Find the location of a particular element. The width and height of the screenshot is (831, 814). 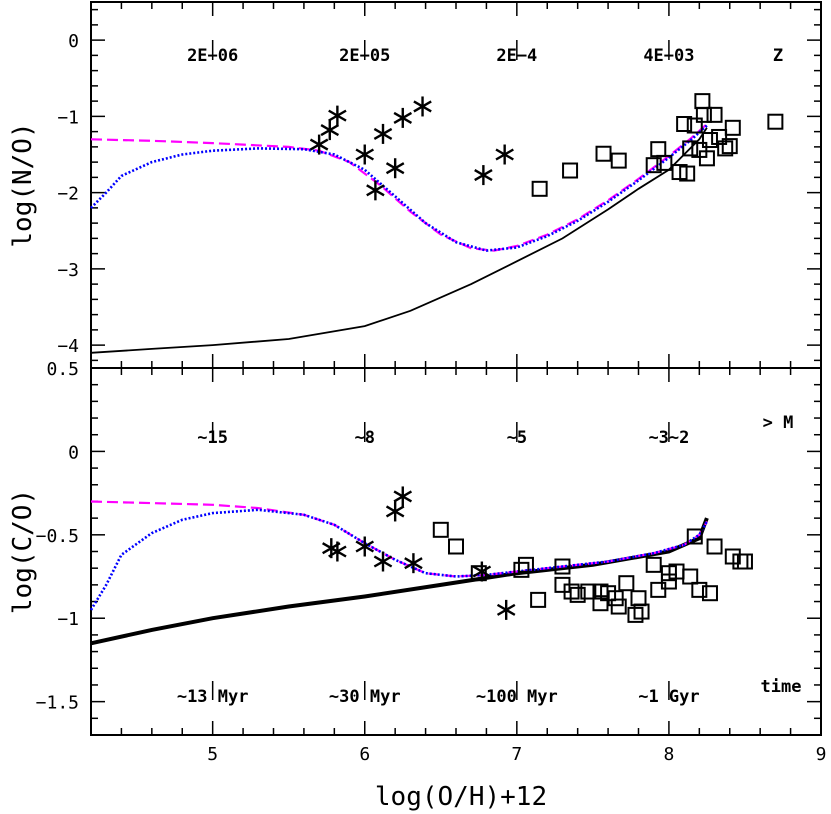

series-line-blue-dotted is located at coordinates (399, 188).